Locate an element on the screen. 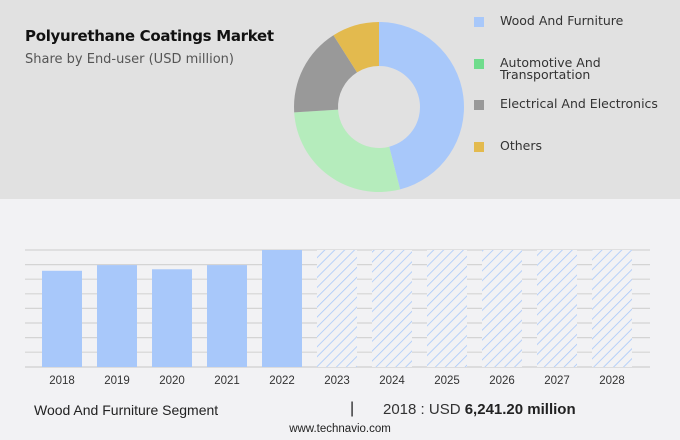 This screenshot has height=440, width=680. bar-2026 is located at coordinates (502, 308).